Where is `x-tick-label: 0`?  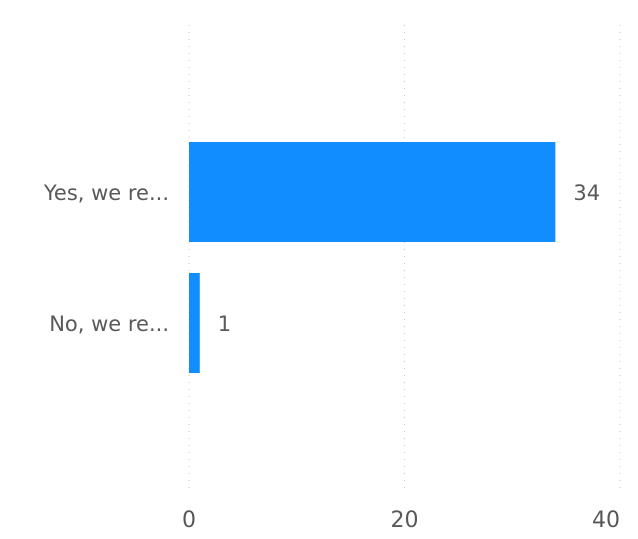
x-tick-label: 0 is located at coordinates (189, 520).